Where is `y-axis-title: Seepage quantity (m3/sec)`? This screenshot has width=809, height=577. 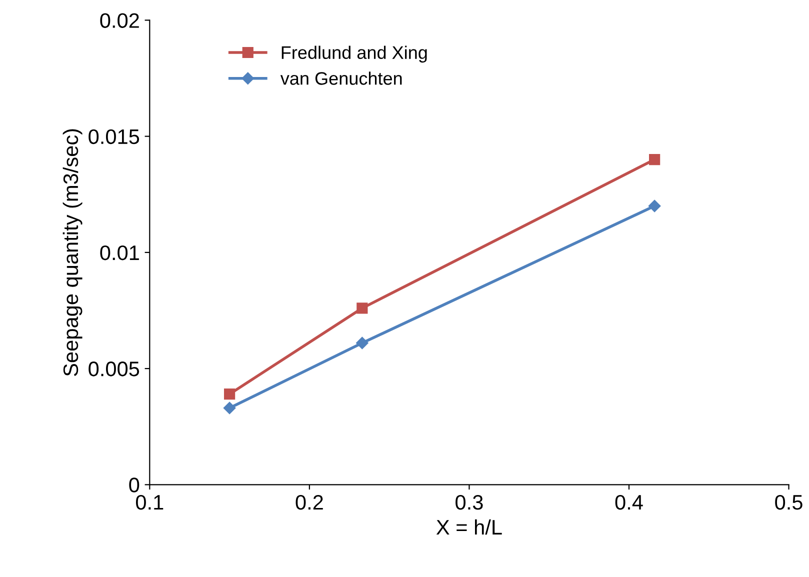 y-axis-title: Seepage quantity (m3/sec) is located at coordinates (72, 252).